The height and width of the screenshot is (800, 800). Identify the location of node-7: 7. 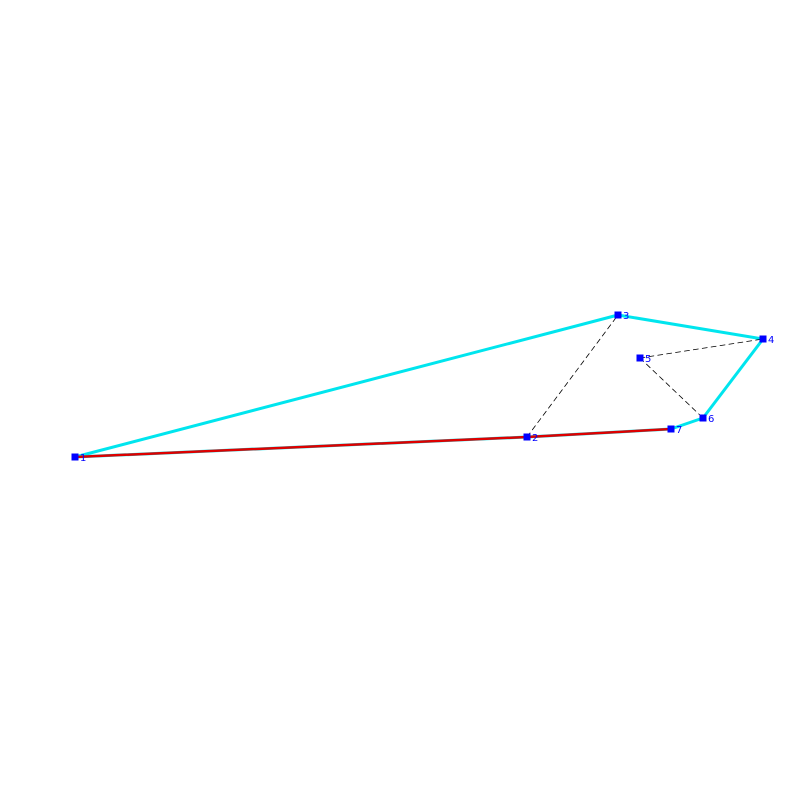
(674, 430).